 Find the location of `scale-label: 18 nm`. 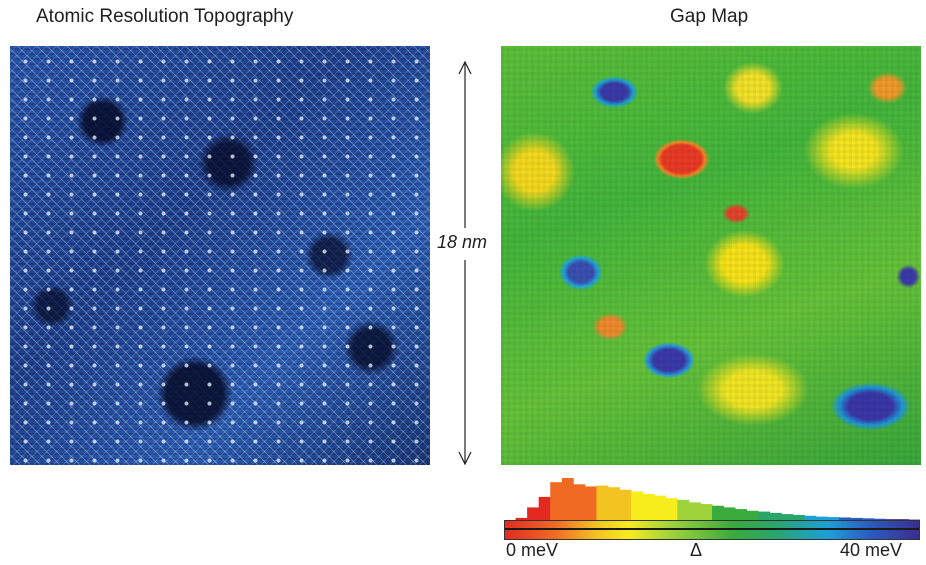

scale-label: 18 nm is located at coordinates (462, 242).